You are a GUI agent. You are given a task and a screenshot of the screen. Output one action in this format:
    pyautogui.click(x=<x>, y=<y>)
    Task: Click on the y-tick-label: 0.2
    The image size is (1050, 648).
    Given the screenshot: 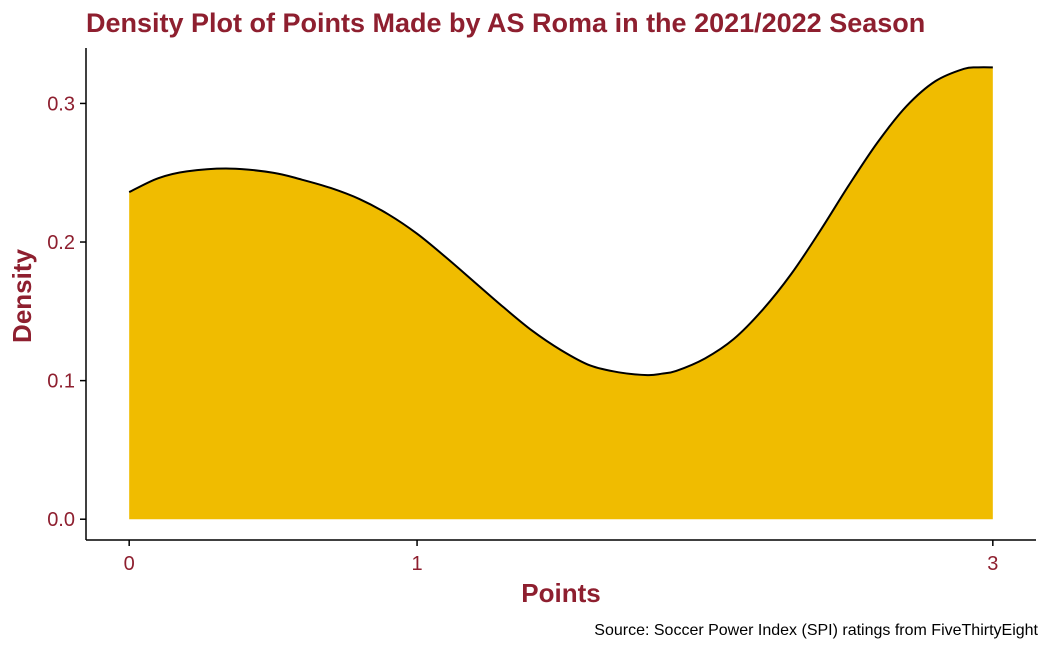 What is the action you would take?
    pyautogui.click(x=61, y=243)
    